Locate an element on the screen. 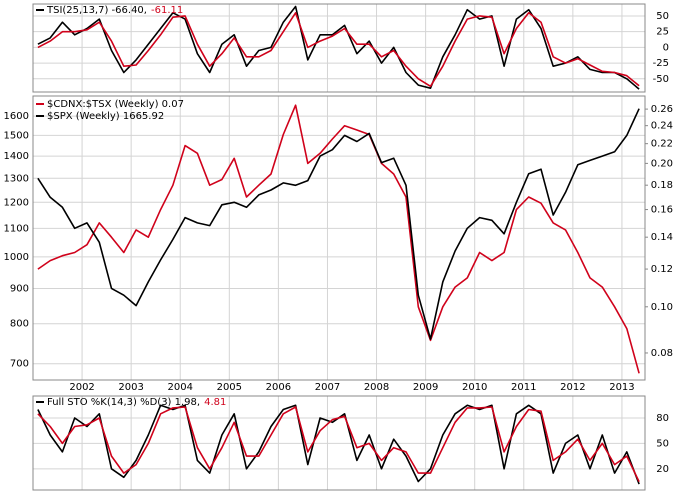 The height and width of the screenshot is (493, 676). y-tick-label: 0 is located at coordinates (666, 47).